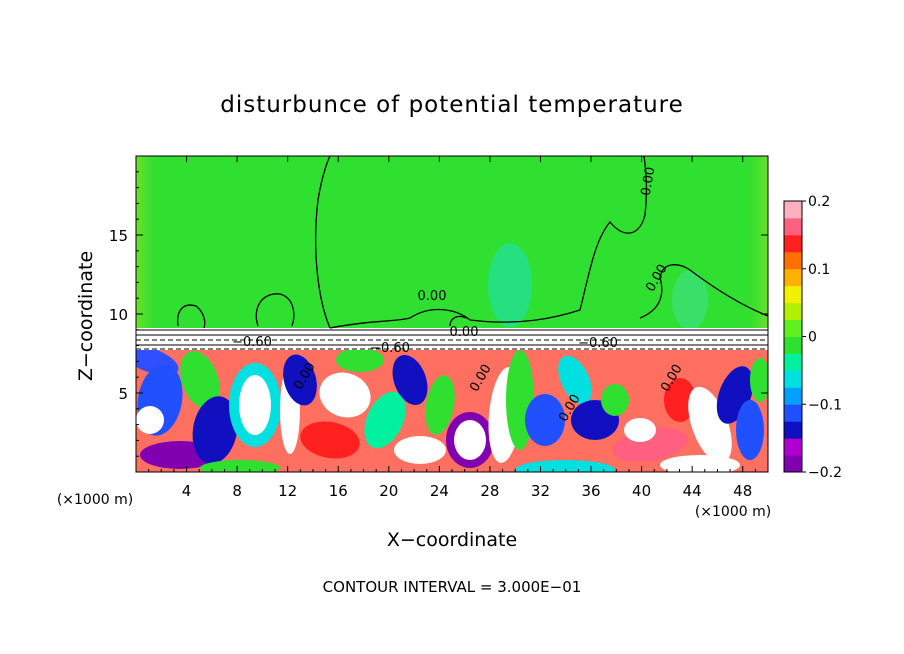 This screenshot has height=654, width=904. Describe the element at coordinates (388, 491) in the screenshot. I see `x-tick-label: 20` at that location.